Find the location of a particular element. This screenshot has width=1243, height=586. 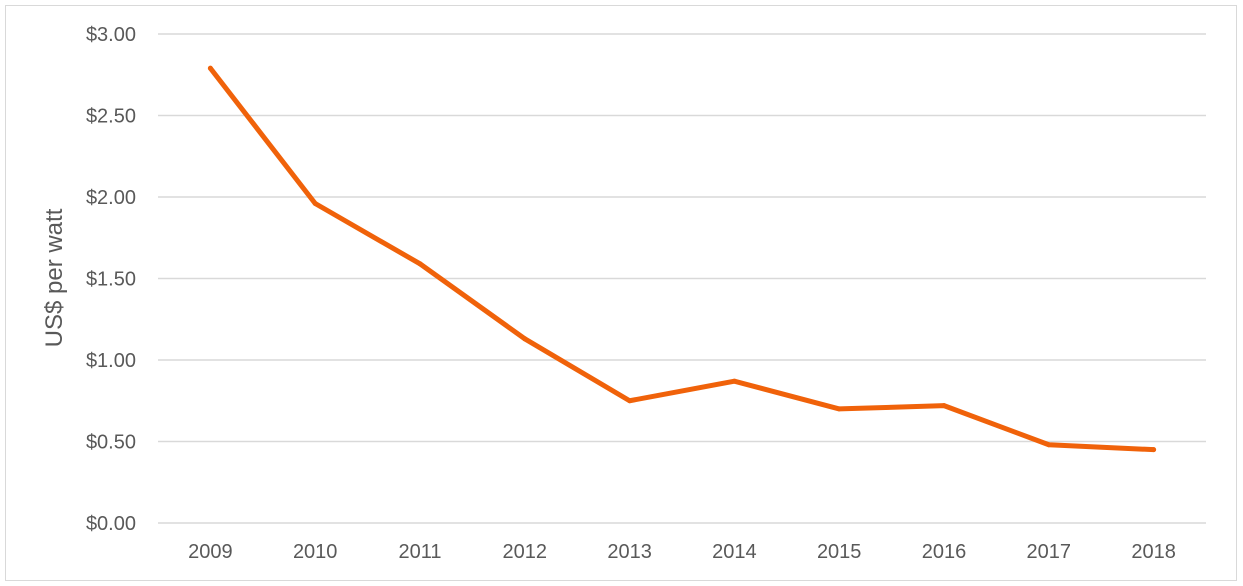

y-tick-label: $0.00 is located at coordinates (111, 524).